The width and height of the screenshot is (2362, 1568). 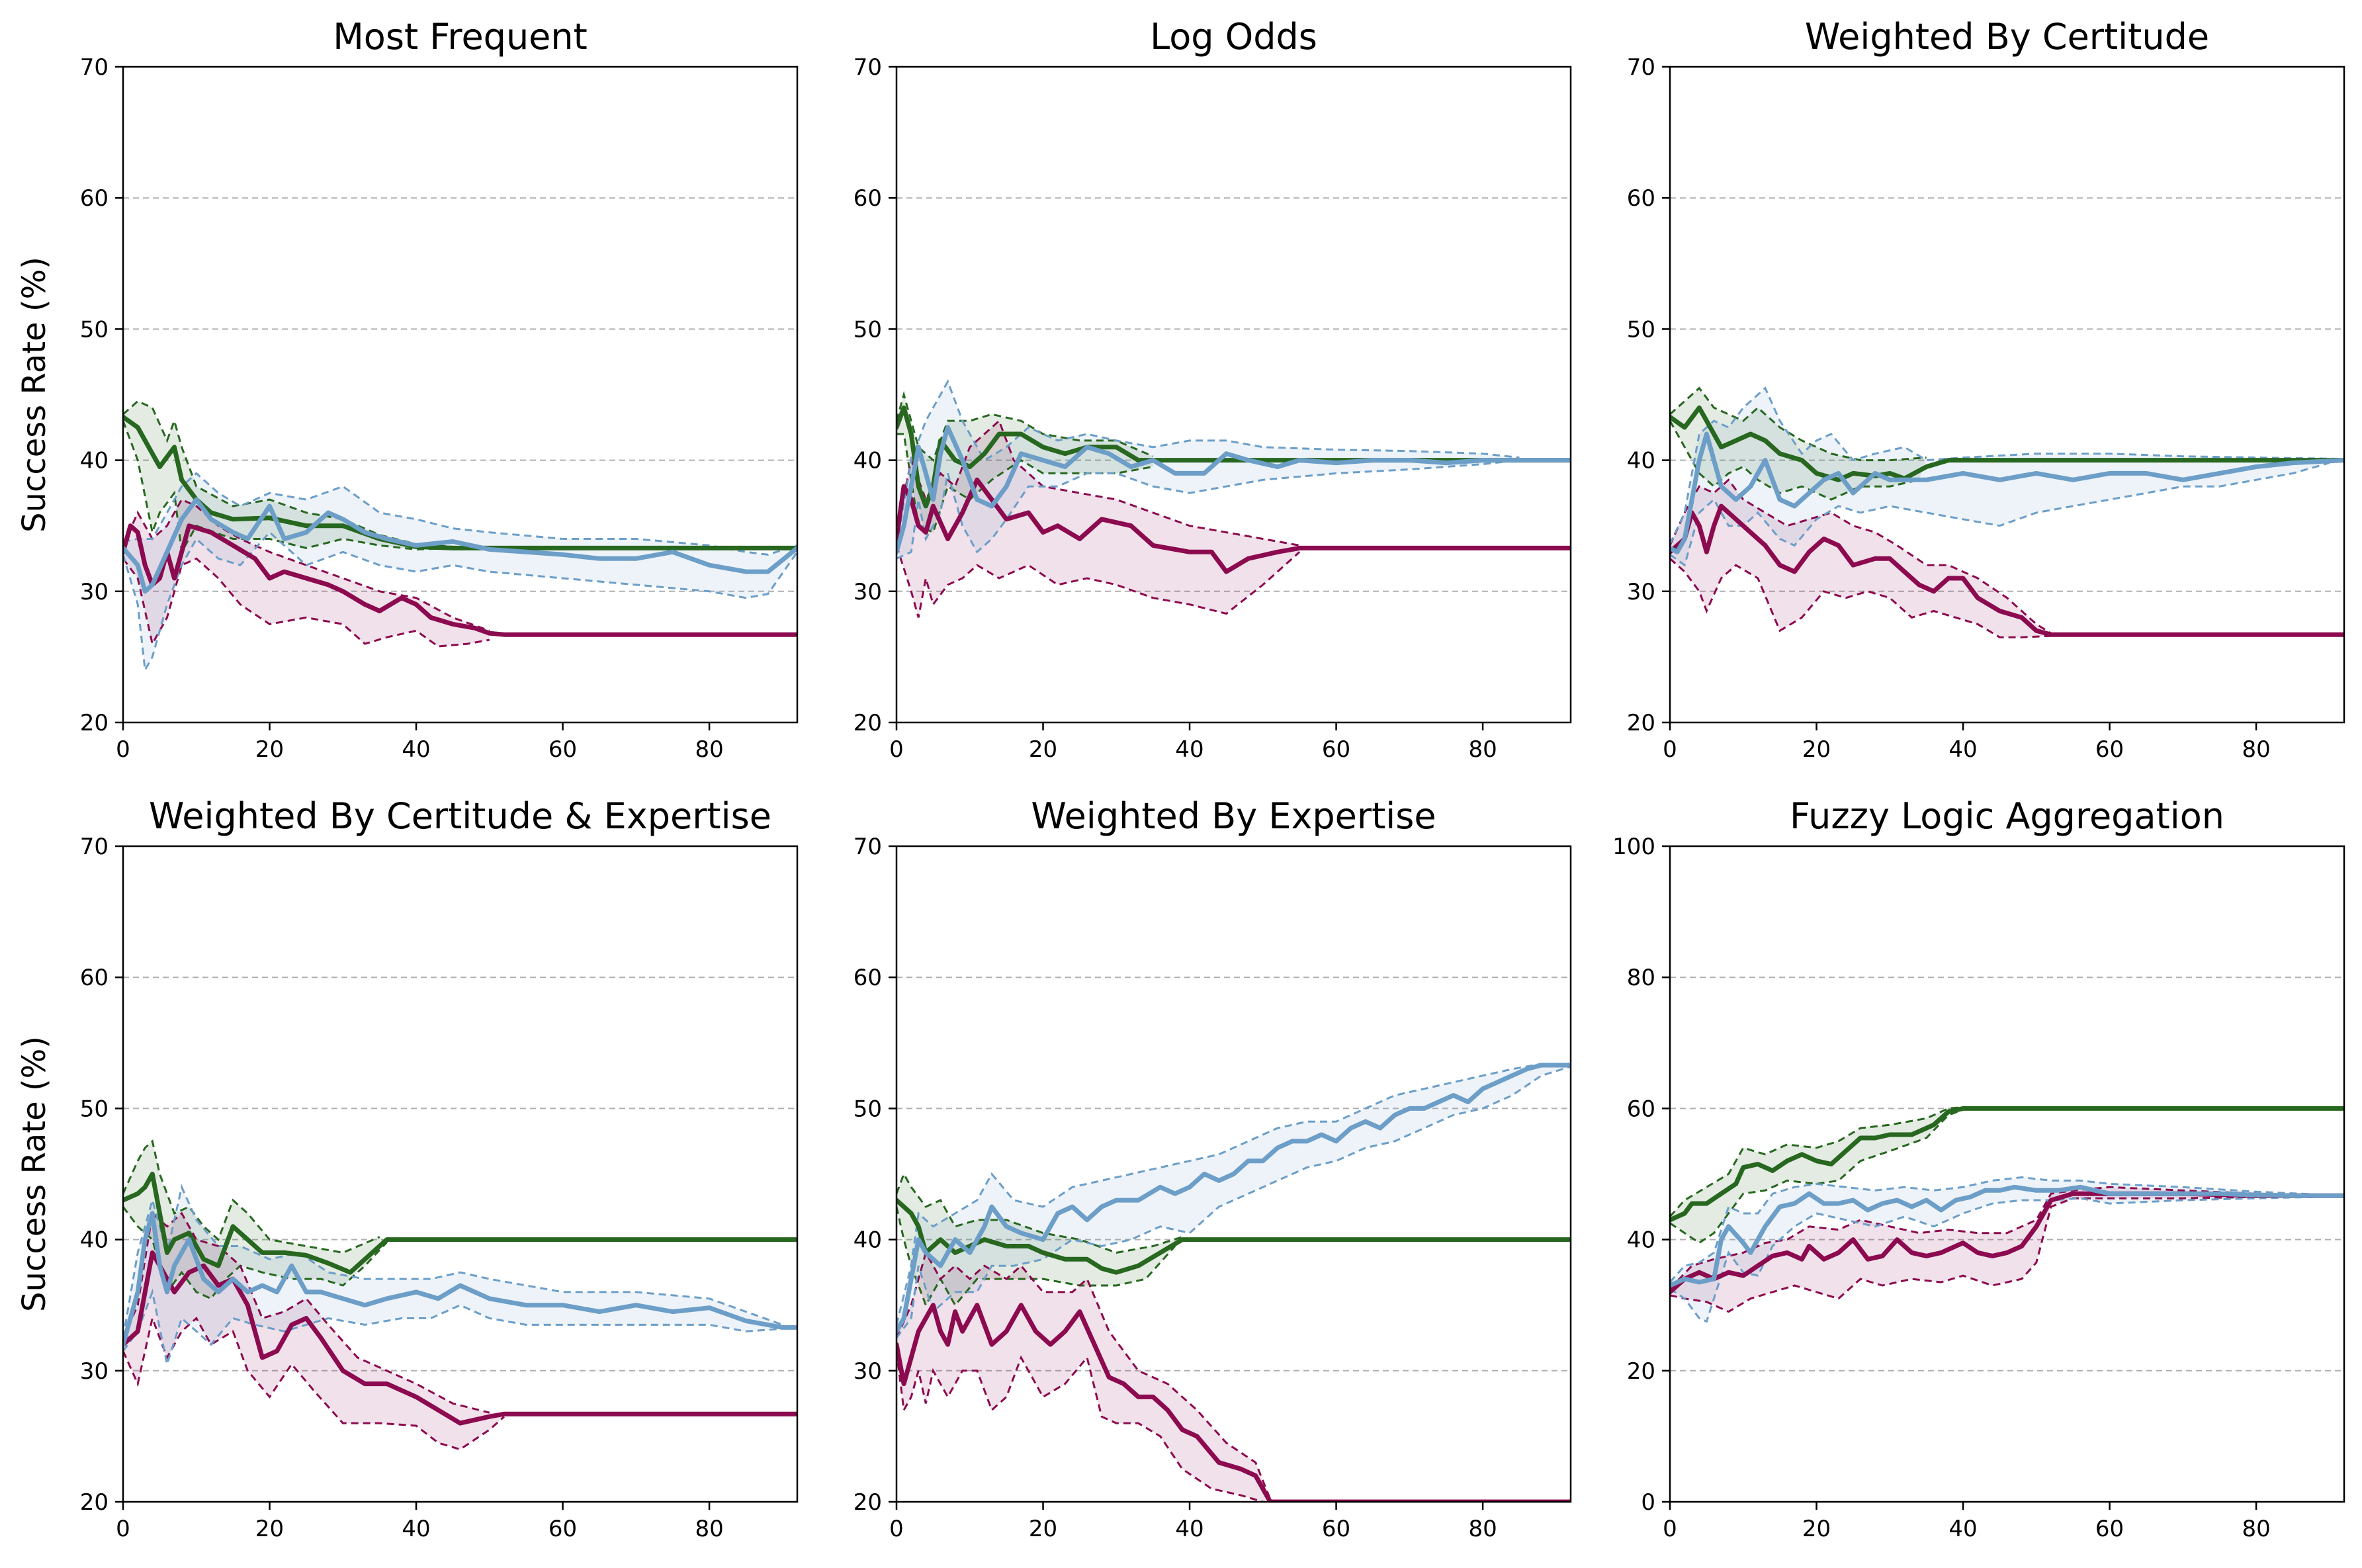 I want to click on y-tick-label: 80, so click(x=1641, y=978).